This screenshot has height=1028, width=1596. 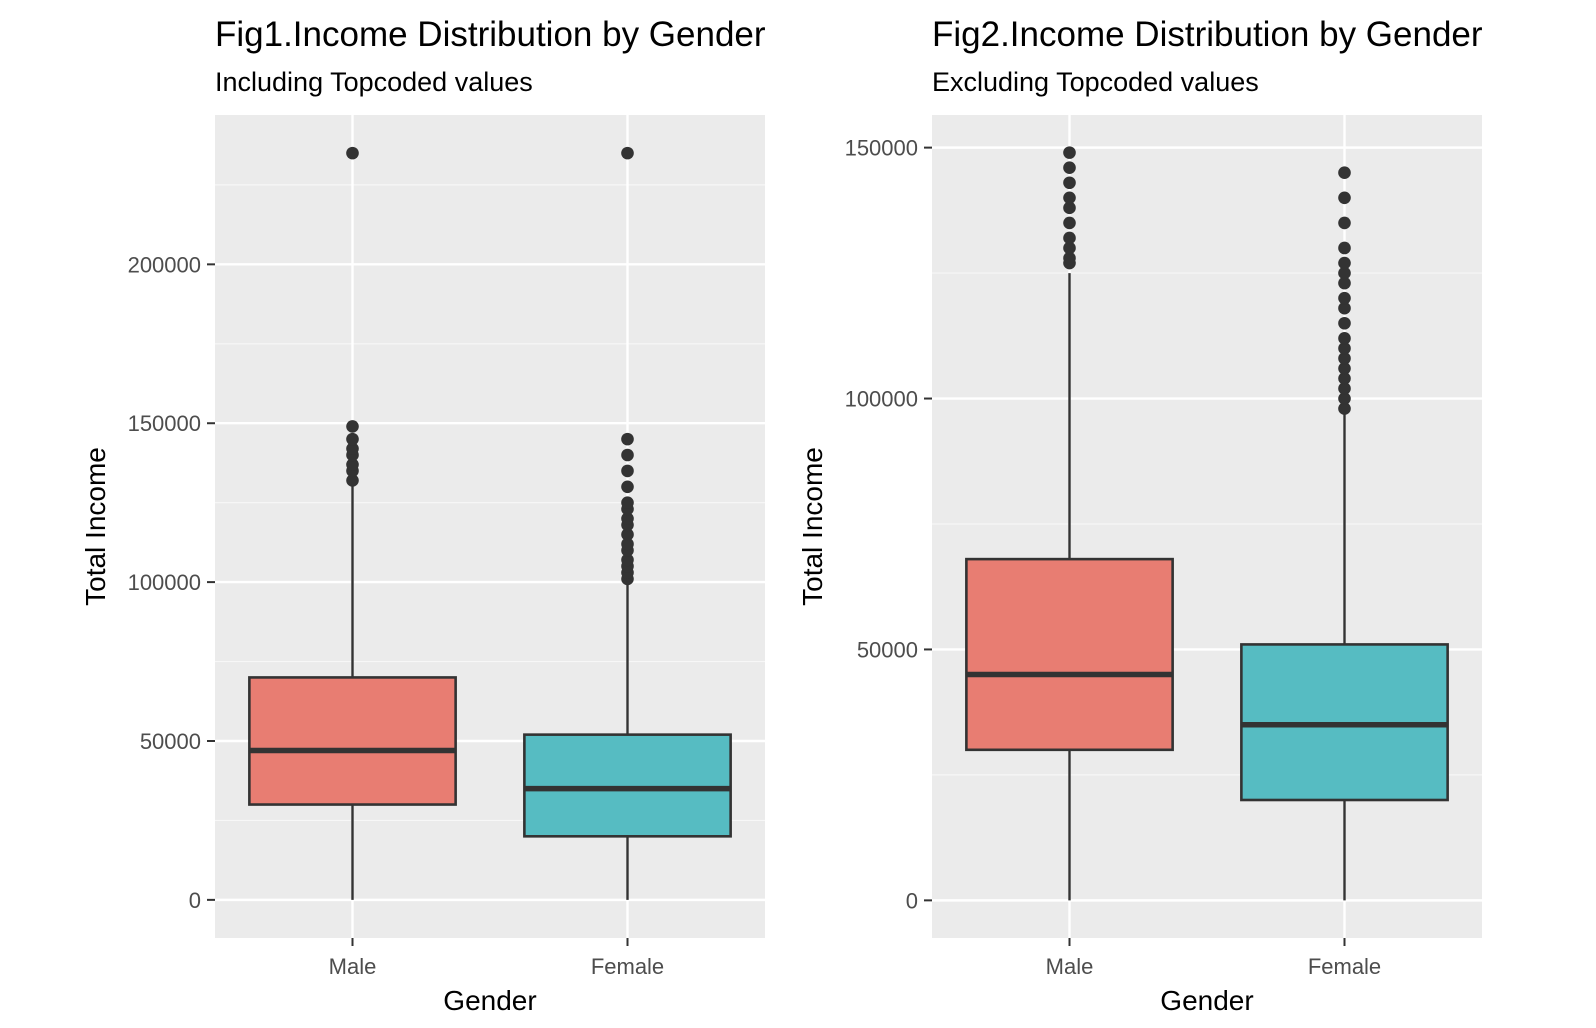 What do you see at coordinates (374, 82) in the screenshot?
I see `chart-subtitle: Including Topcoded values` at bounding box center [374, 82].